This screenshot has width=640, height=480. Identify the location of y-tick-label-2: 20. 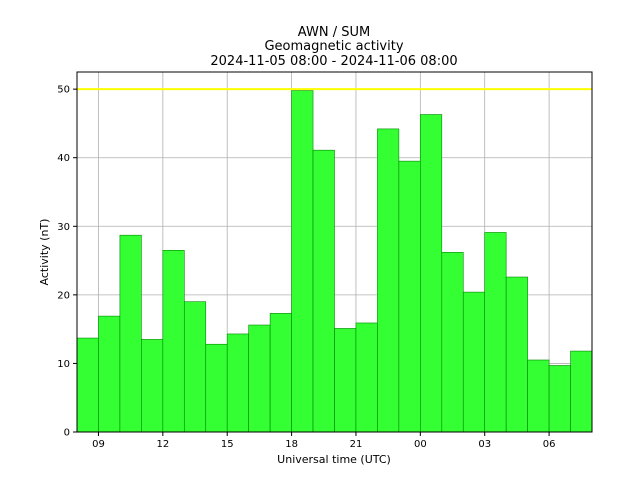
(63, 295).